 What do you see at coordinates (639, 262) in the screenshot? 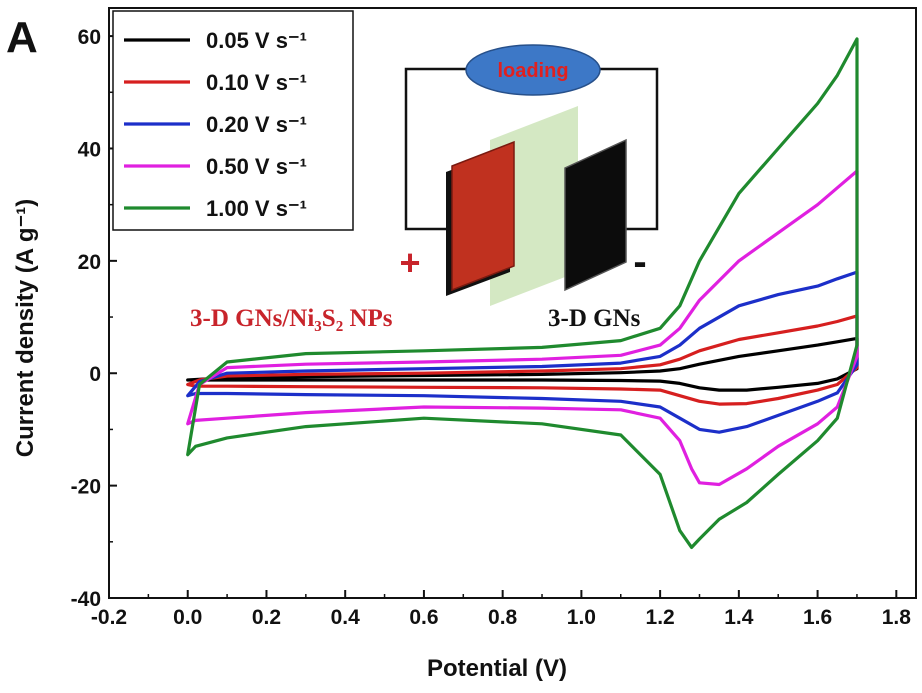
I see `minus-sign: -` at bounding box center [639, 262].